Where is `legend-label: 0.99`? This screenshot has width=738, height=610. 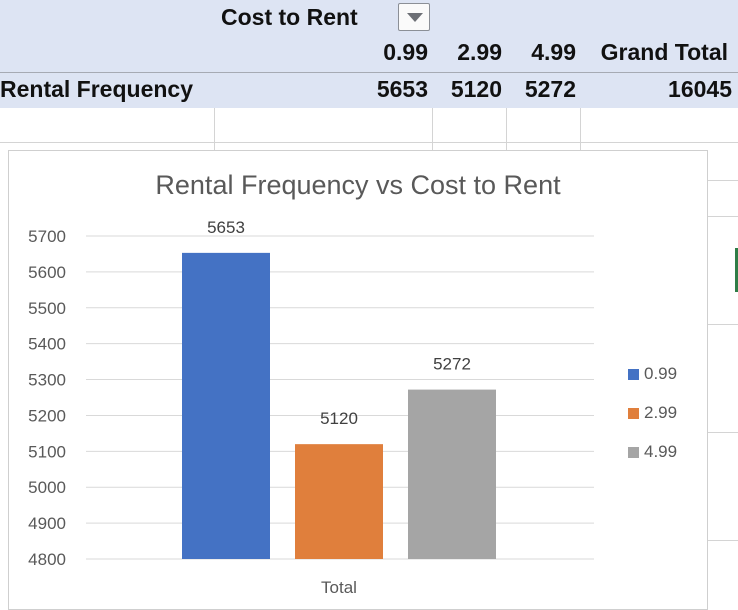
legend-label: 0.99 is located at coordinates (661, 373).